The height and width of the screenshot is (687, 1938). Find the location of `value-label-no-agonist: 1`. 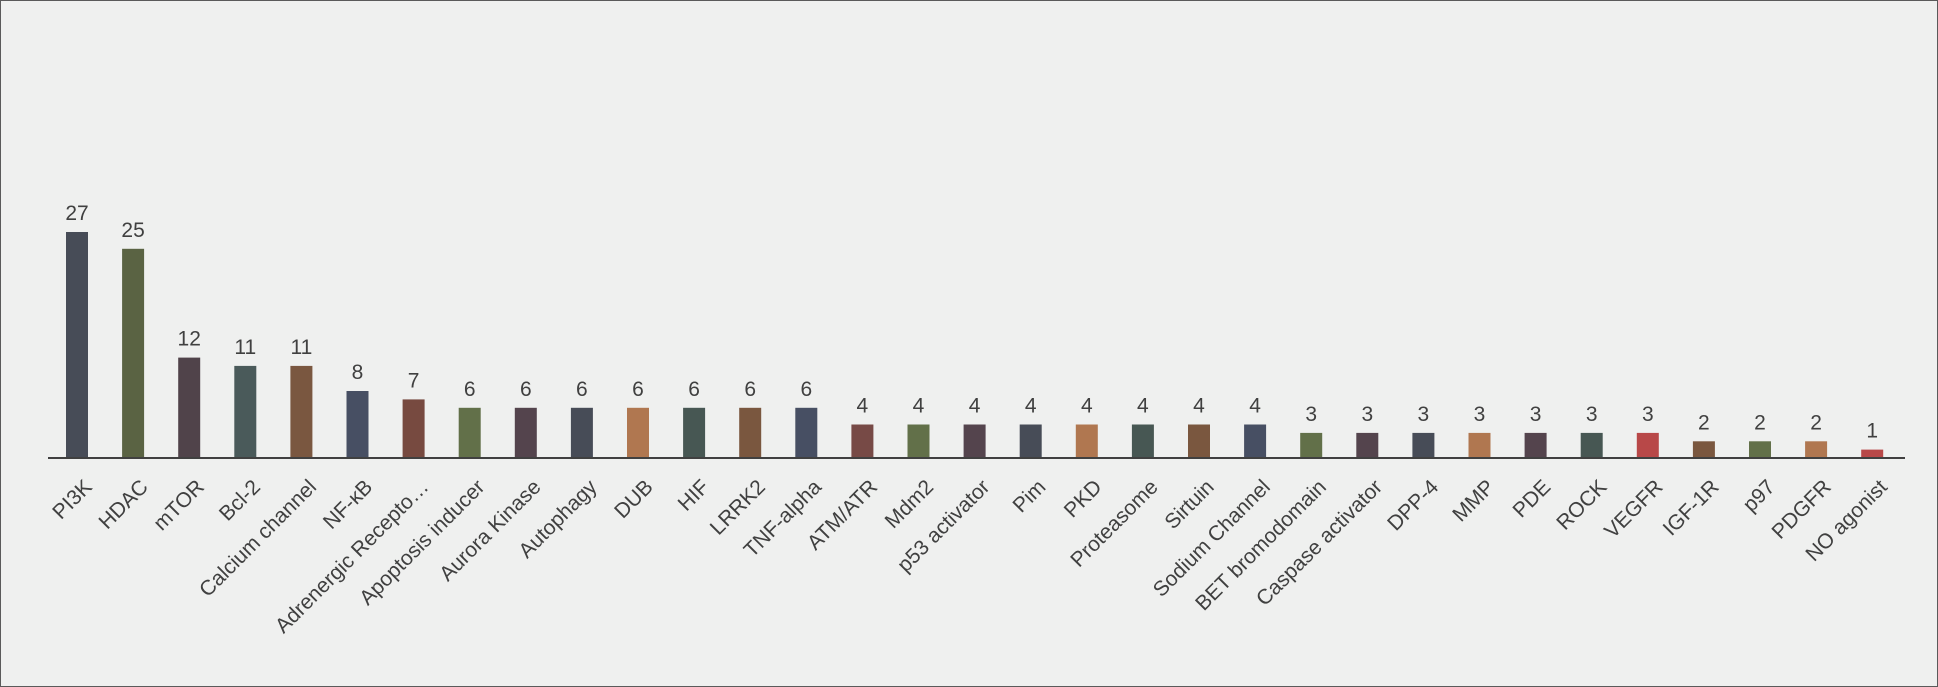

value-label-no-agonist: 1 is located at coordinates (1872, 431).